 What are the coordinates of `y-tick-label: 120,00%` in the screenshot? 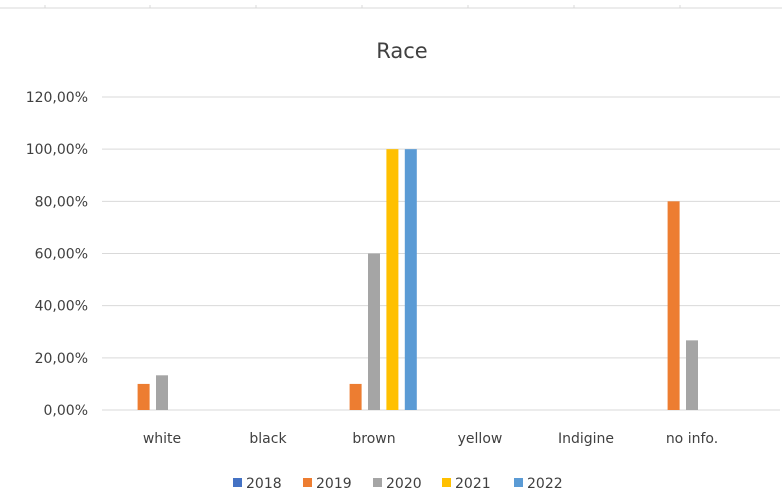 It's located at (57, 98).